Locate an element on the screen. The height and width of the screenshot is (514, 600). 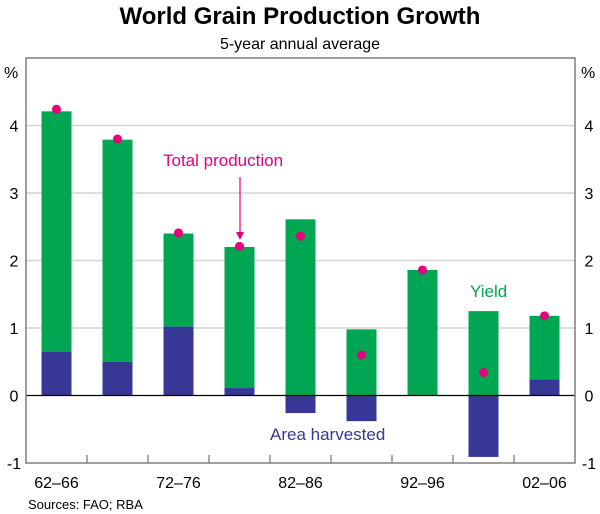
y-tick-label-right: 0 is located at coordinates (589, 397).